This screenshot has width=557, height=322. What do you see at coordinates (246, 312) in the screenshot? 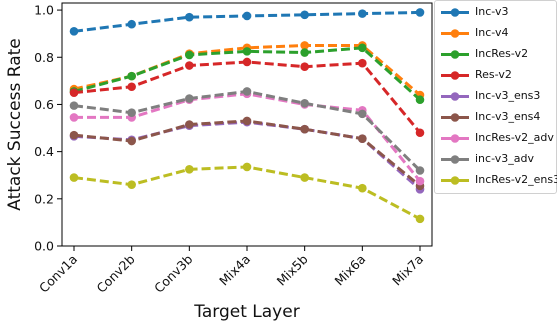
I see `x-axis-label: Target Layer` at bounding box center [246, 312].